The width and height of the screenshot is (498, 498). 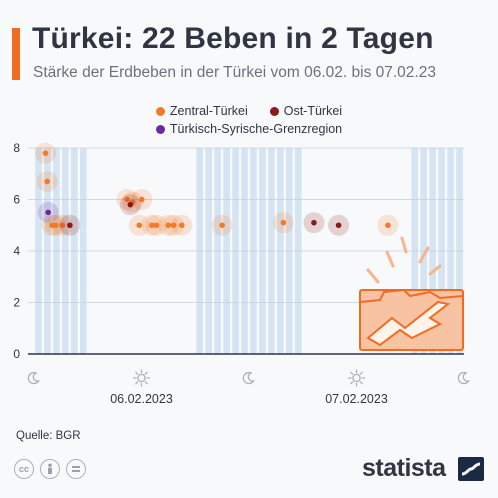 I want to click on y-tick-label: 2, so click(x=16, y=303).